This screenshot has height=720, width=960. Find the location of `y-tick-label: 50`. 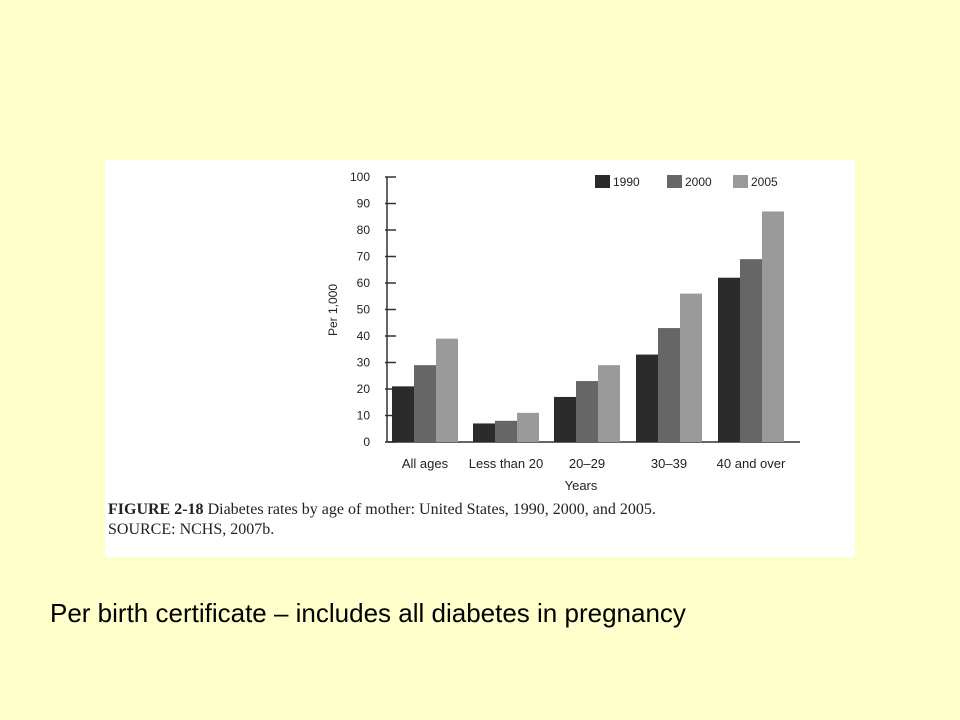

y-tick-label: 50 is located at coordinates (364, 310).